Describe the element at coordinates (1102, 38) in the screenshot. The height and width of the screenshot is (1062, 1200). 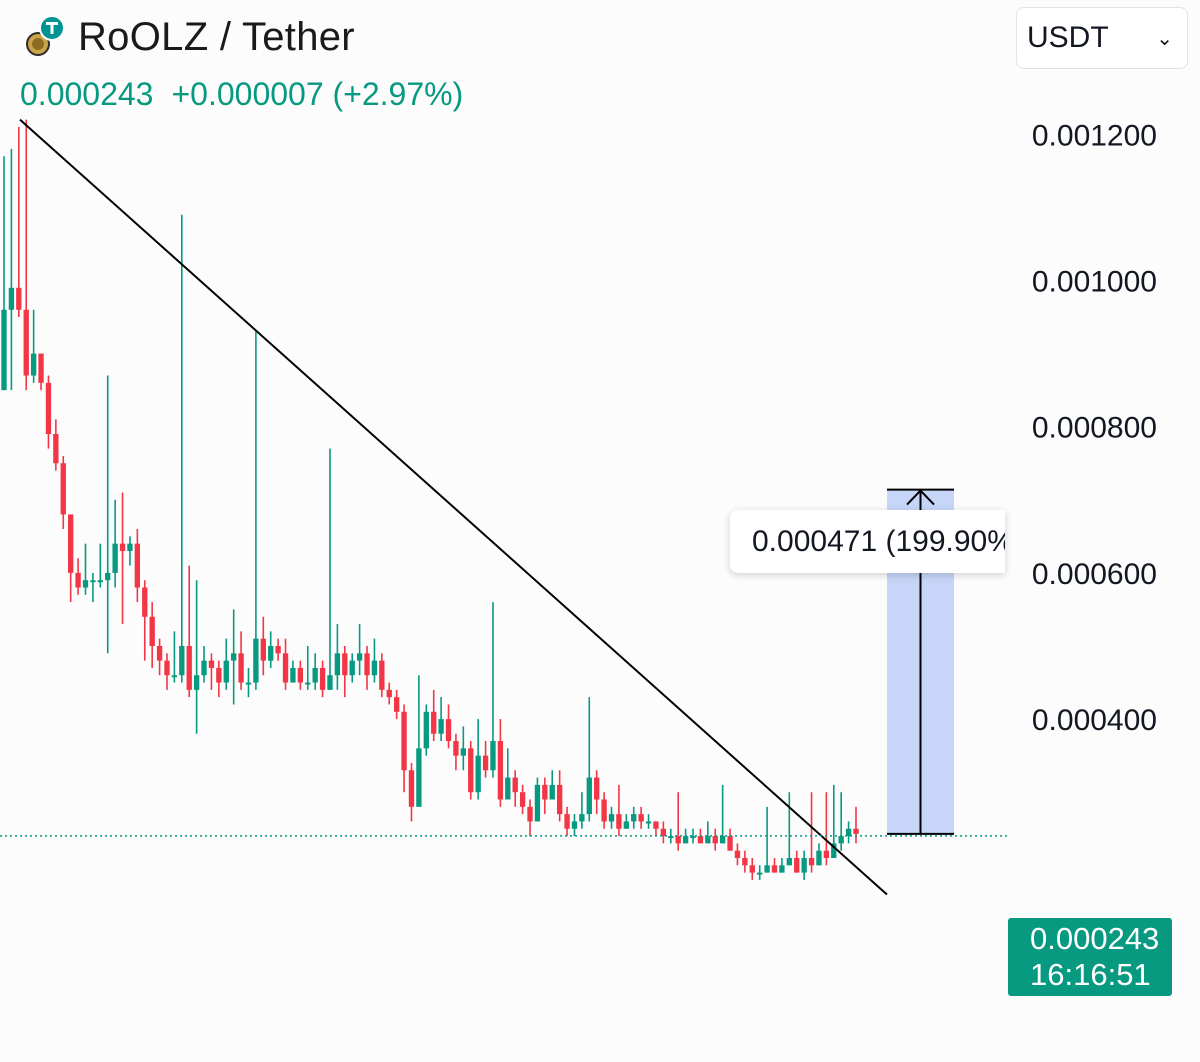
I see `currency-select: USDT ⌄` at that location.